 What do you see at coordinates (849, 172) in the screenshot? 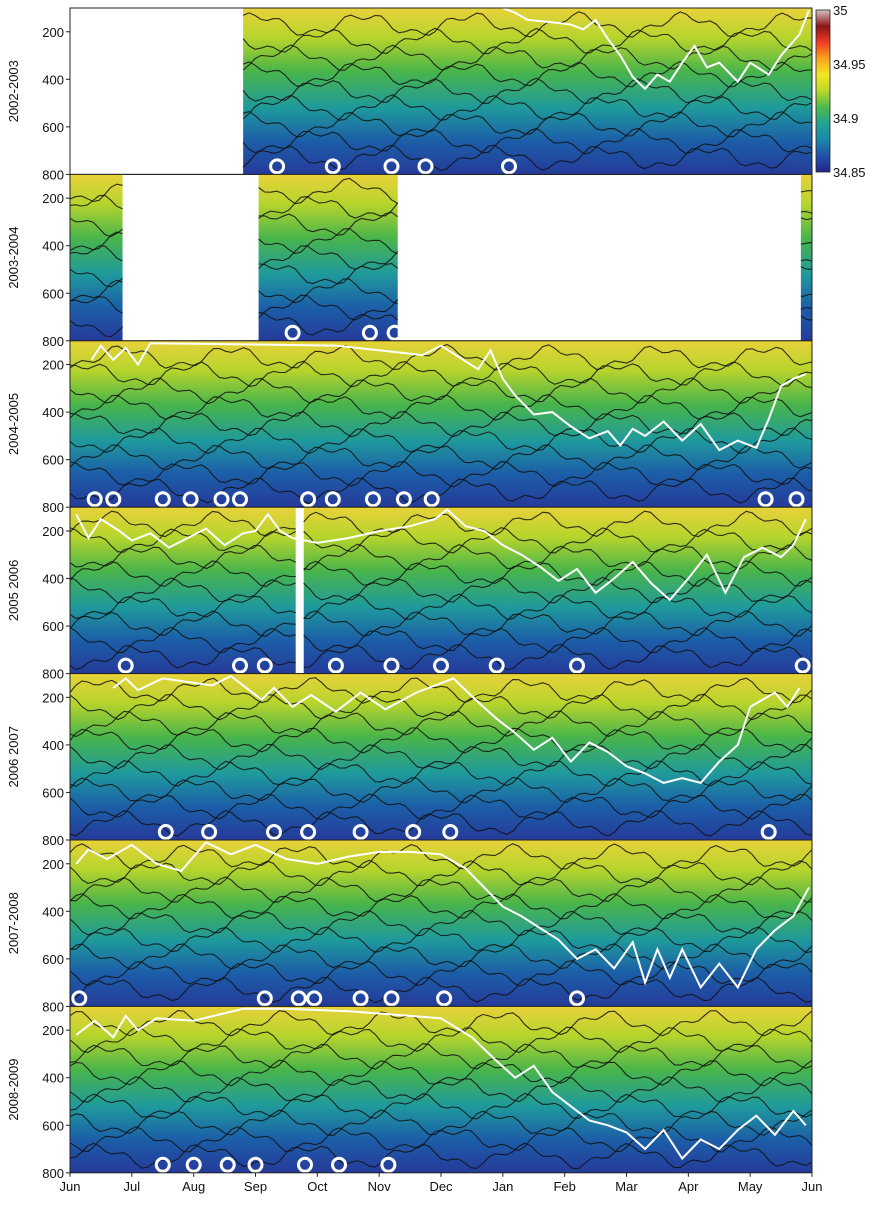
I see `colorbar-tick-label: 34.85` at bounding box center [849, 172].